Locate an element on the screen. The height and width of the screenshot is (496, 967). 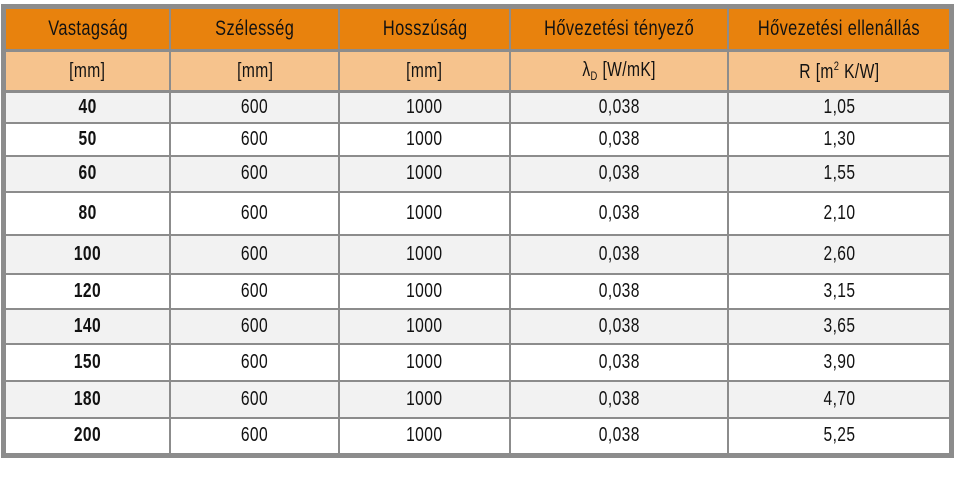
header-cell-width: Szélesség is located at coordinates (255, 28).